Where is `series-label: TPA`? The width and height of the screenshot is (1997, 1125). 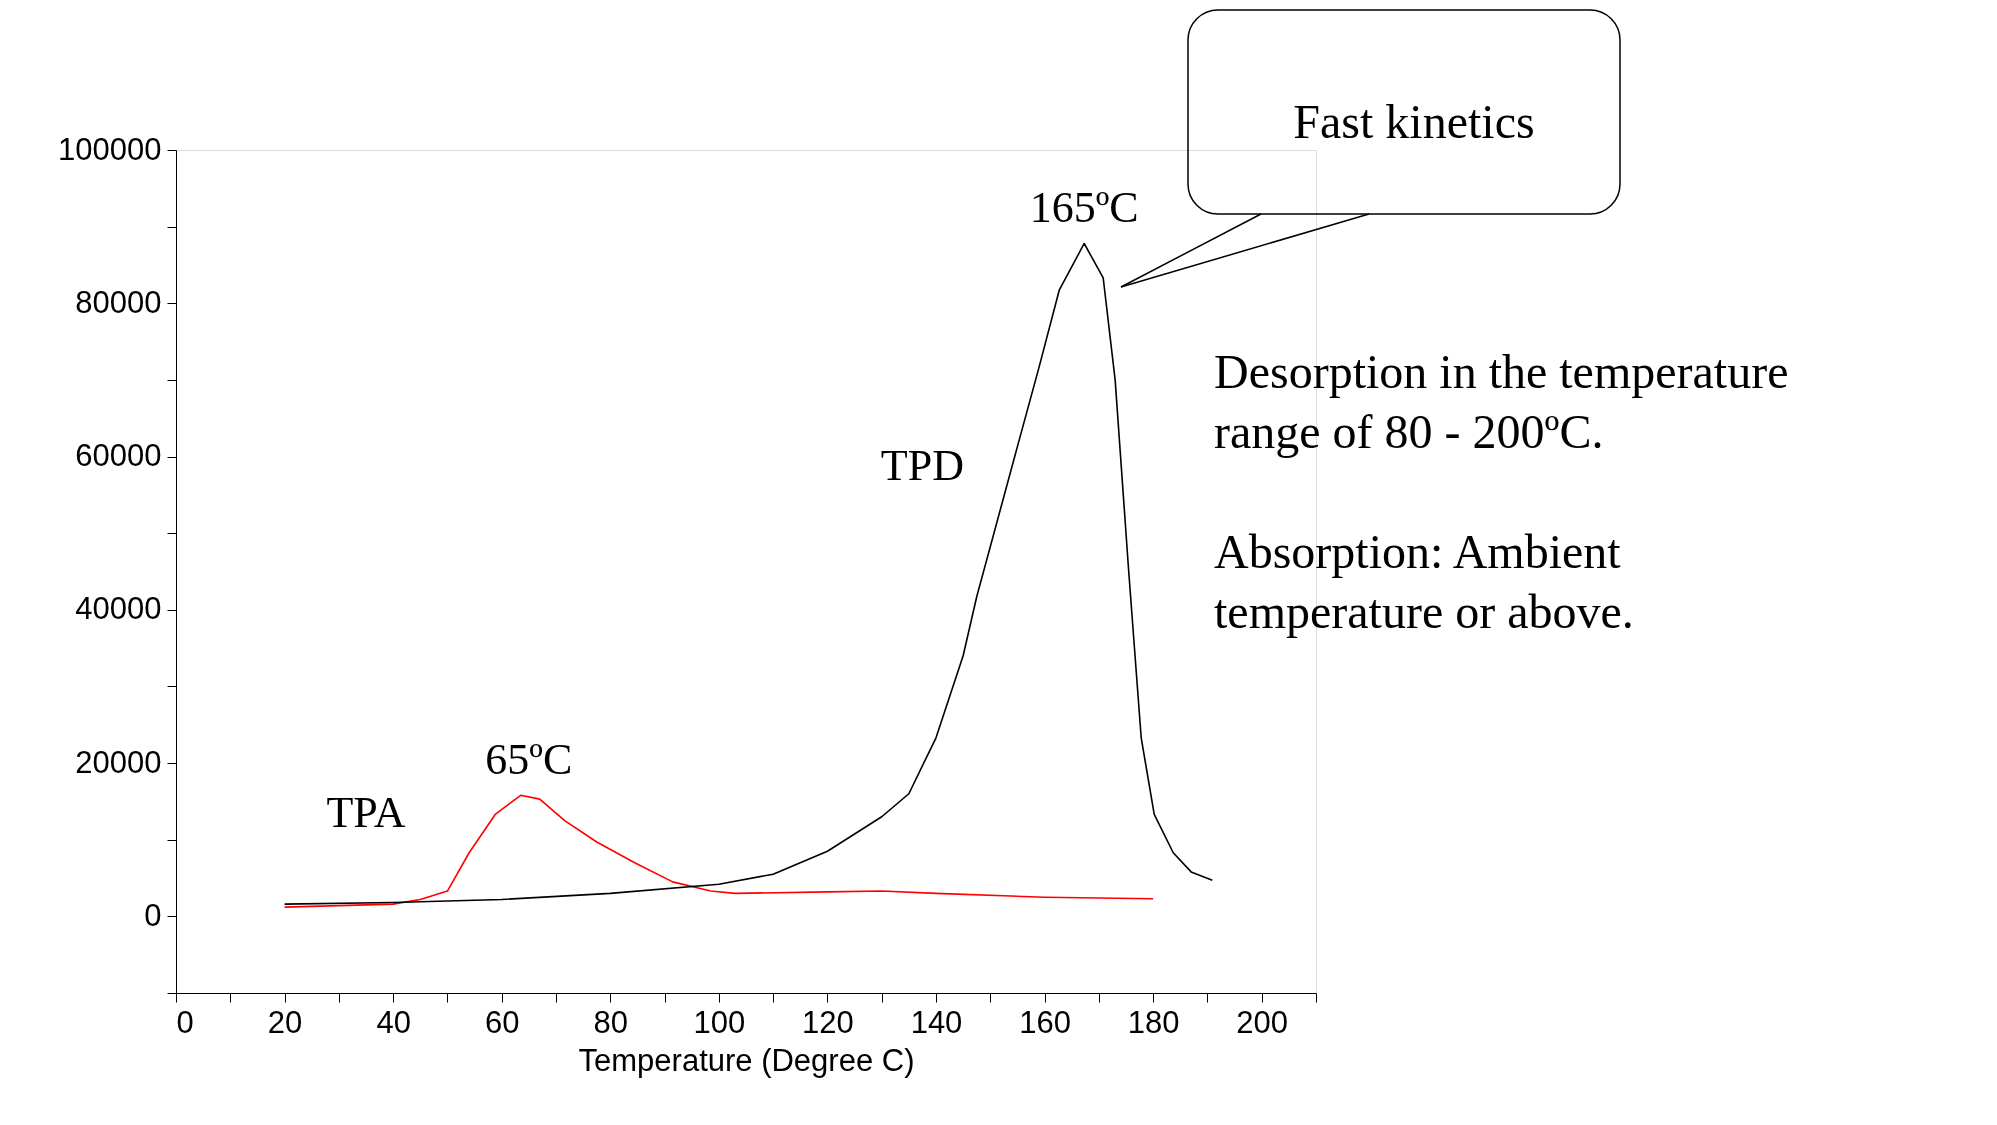
series-label: TPA is located at coordinates (366, 813).